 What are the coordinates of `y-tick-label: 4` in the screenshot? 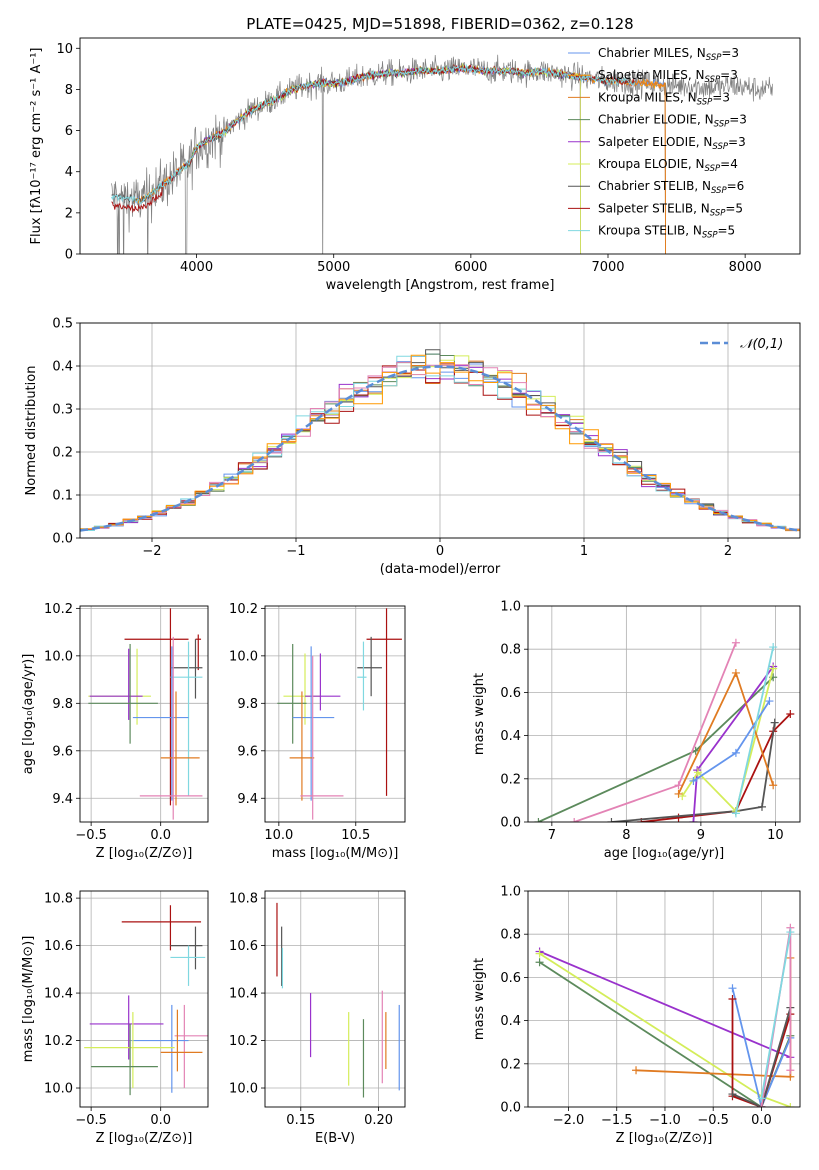 It's located at (69, 172).